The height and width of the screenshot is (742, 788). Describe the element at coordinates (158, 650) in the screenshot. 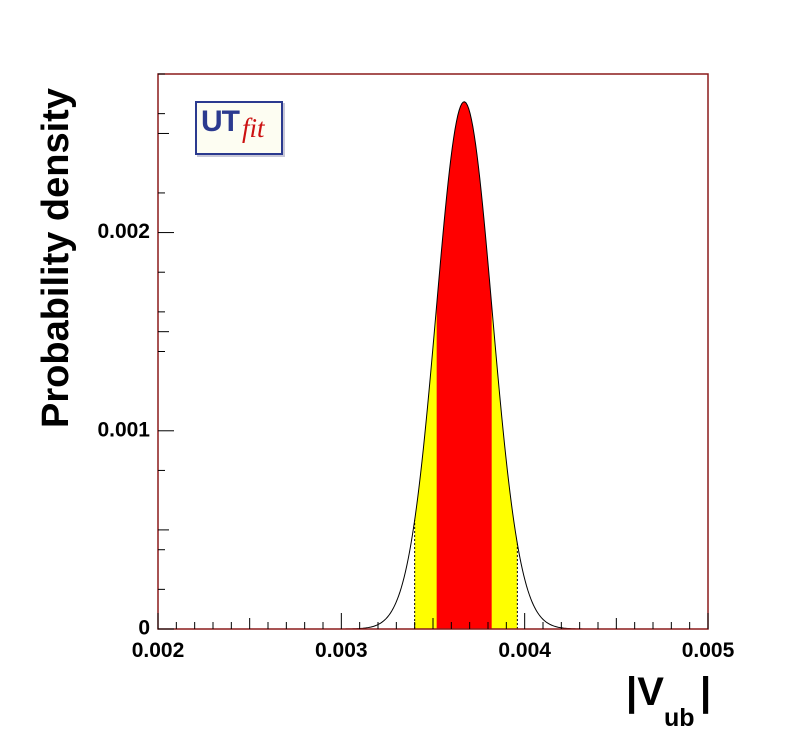

I see `x-tick-label: 0.002` at that location.